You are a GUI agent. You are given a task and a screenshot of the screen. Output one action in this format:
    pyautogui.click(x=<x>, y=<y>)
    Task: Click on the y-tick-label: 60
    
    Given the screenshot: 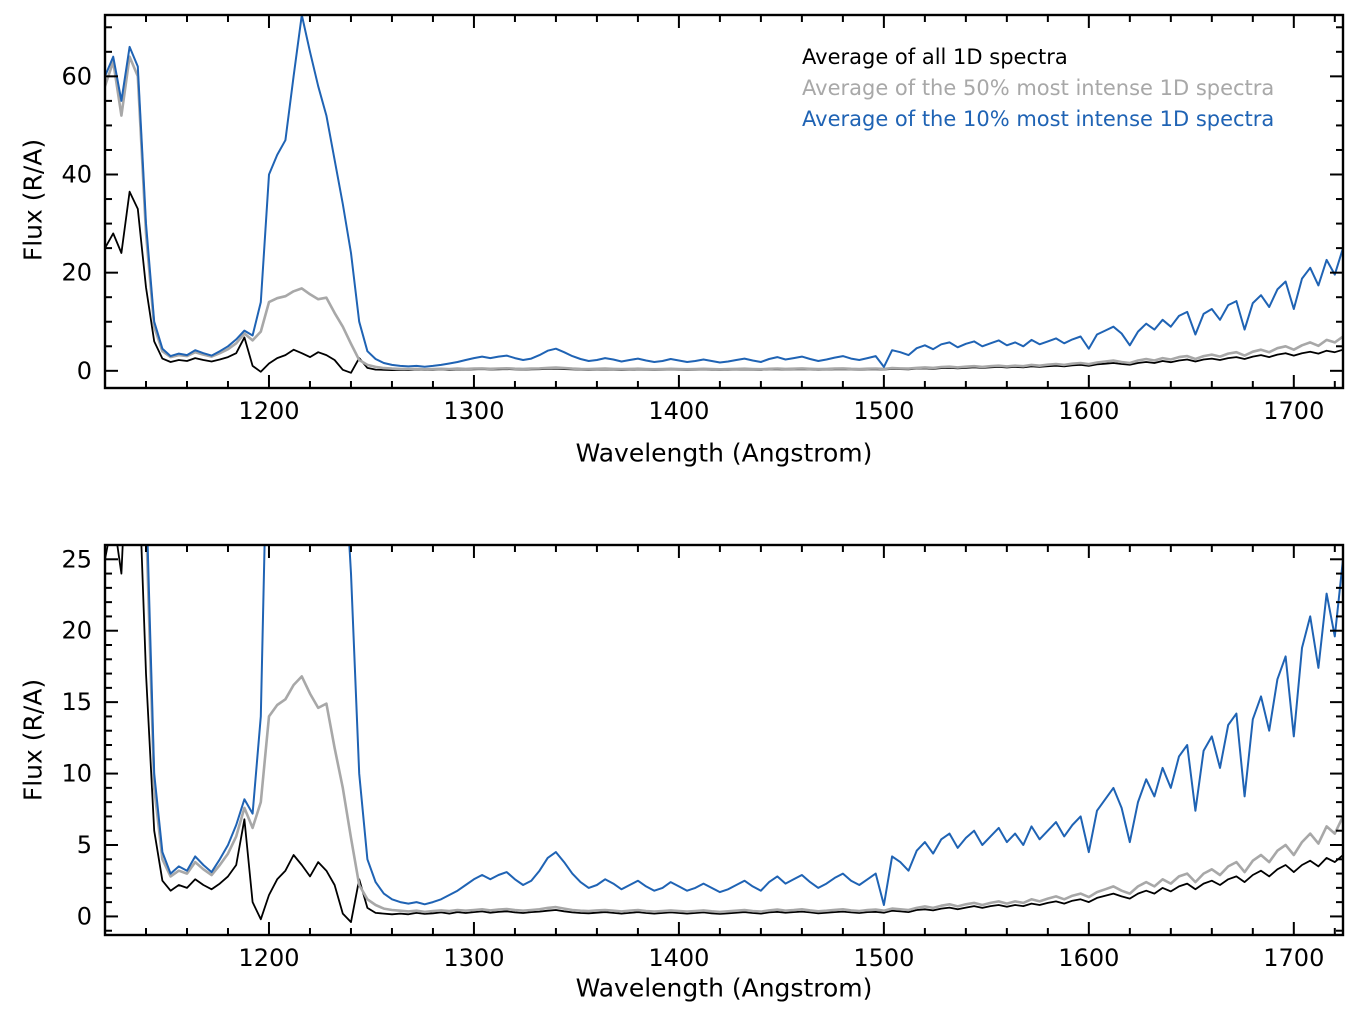 What is the action you would take?
    pyautogui.click(x=76, y=76)
    